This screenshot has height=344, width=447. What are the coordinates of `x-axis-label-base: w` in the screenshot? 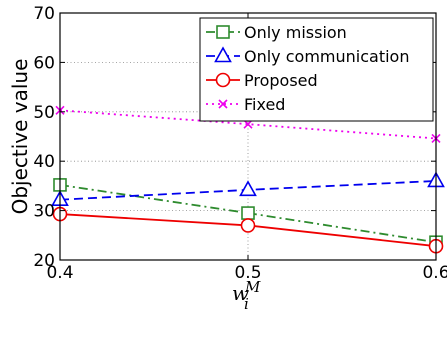 It's located at (240, 293).